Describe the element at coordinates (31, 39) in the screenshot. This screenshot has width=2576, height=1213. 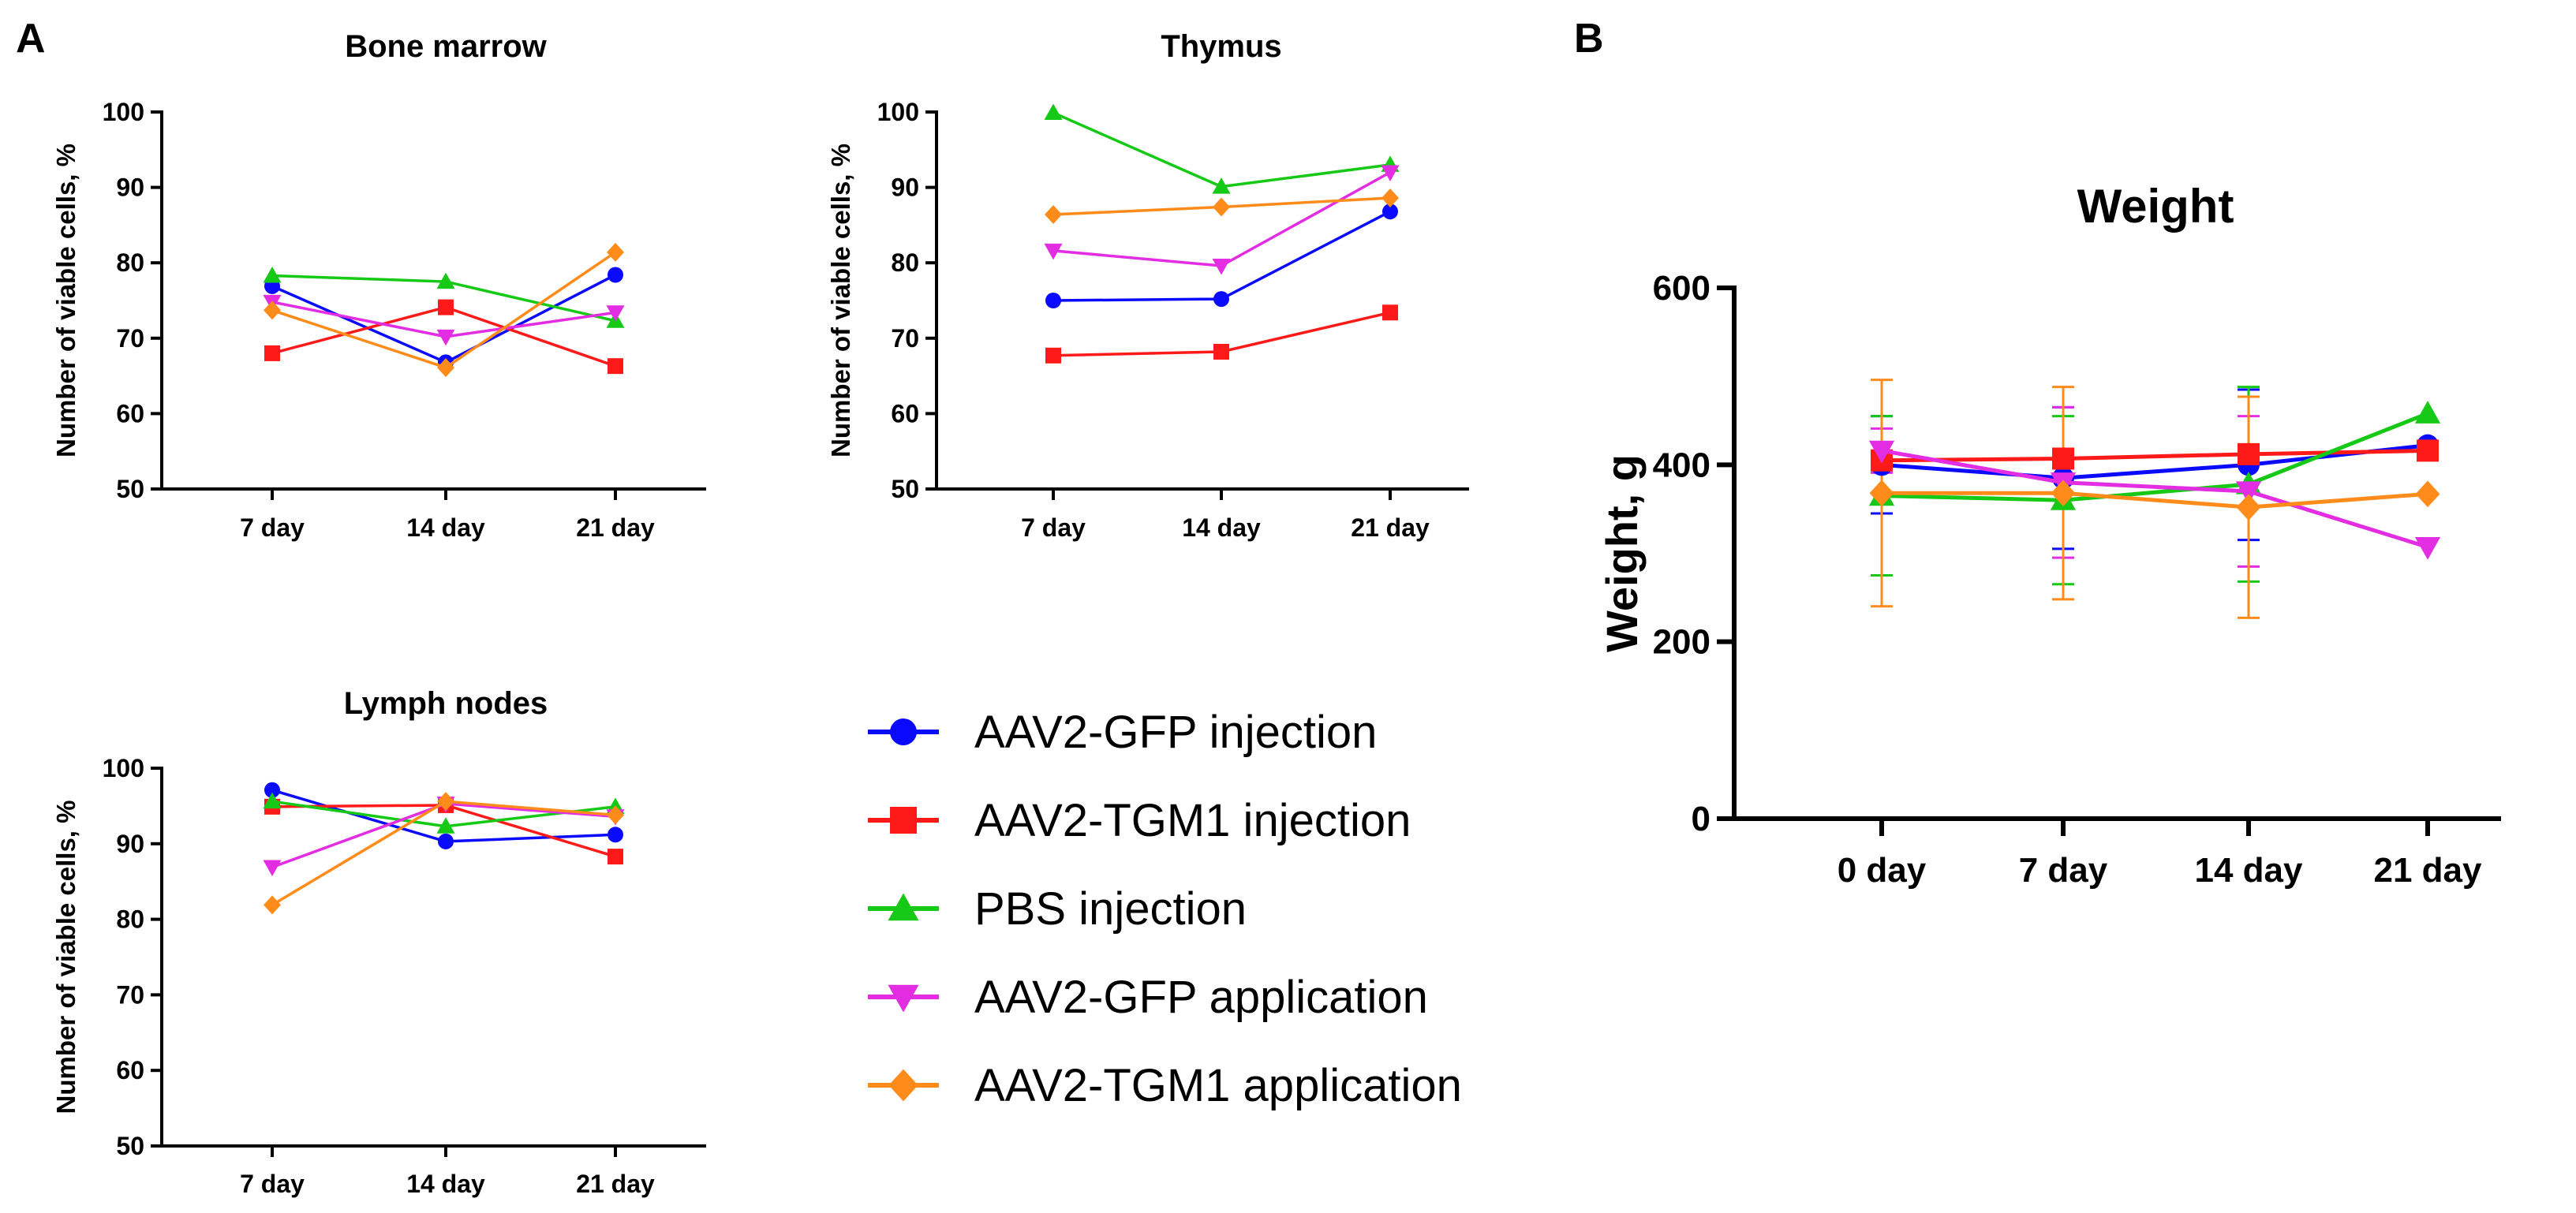
I see `panel-letter-a: A` at that location.